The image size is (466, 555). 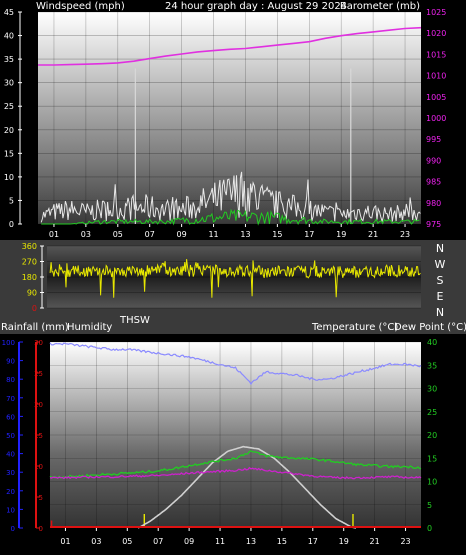 I want to click on series-gust, so click(x=230, y=217).